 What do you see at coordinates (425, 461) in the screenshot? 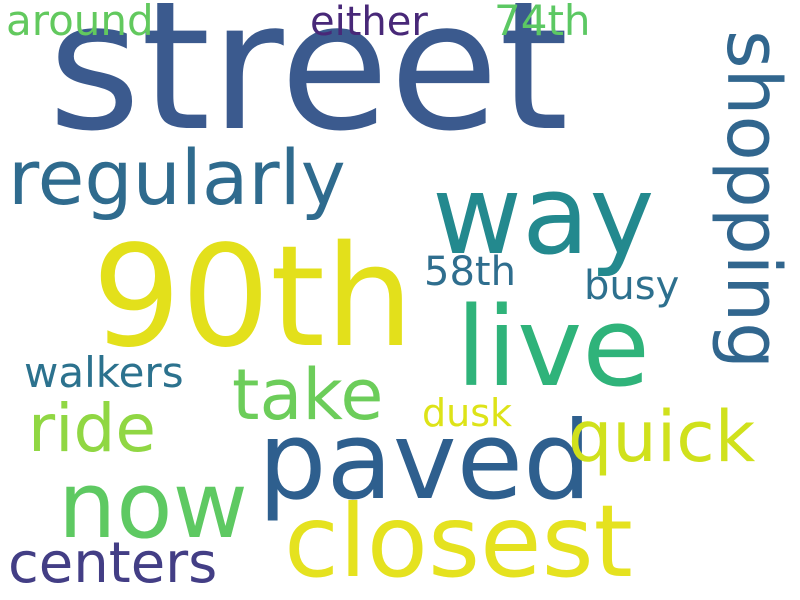
I see `word-paved: paved` at bounding box center [425, 461].